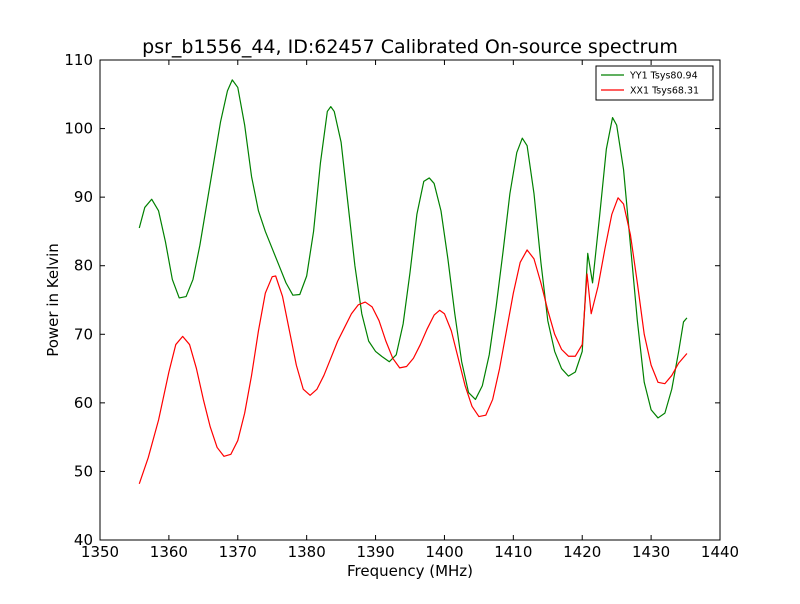 The width and height of the screenshot is (800, 604). Describe the element at coordinates (100, 552) in the screenshot. I see `x-tick-label: 1350` at that location.